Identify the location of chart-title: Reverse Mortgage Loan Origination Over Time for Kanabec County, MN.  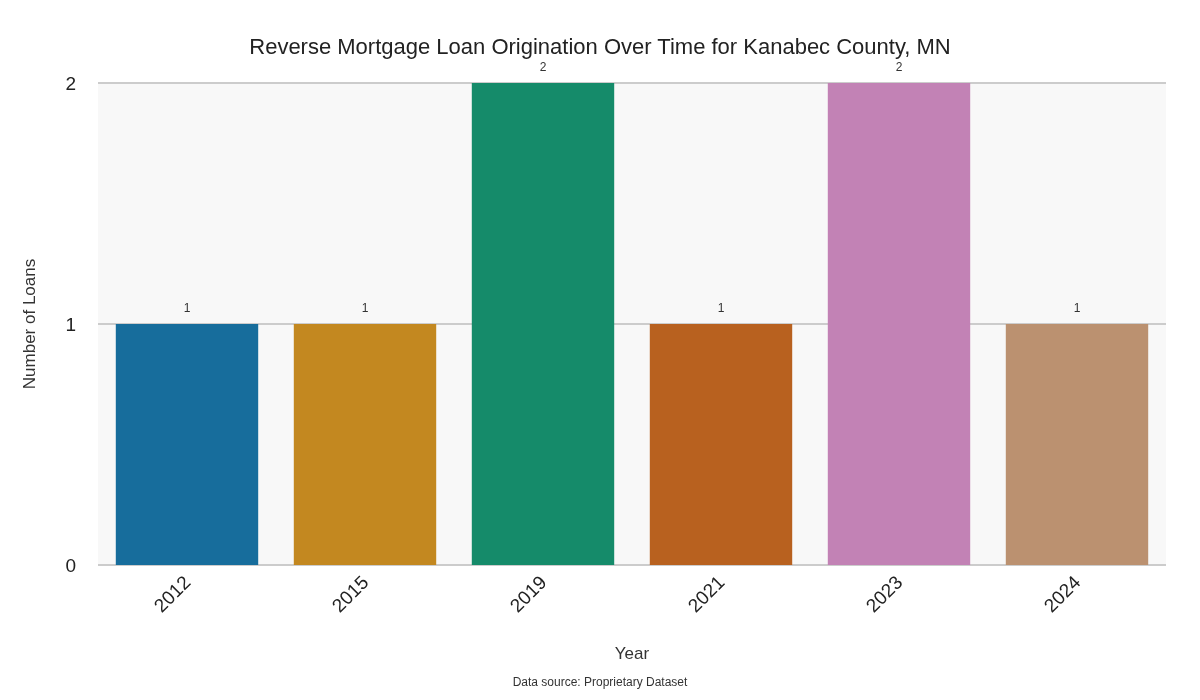
(600, 46).